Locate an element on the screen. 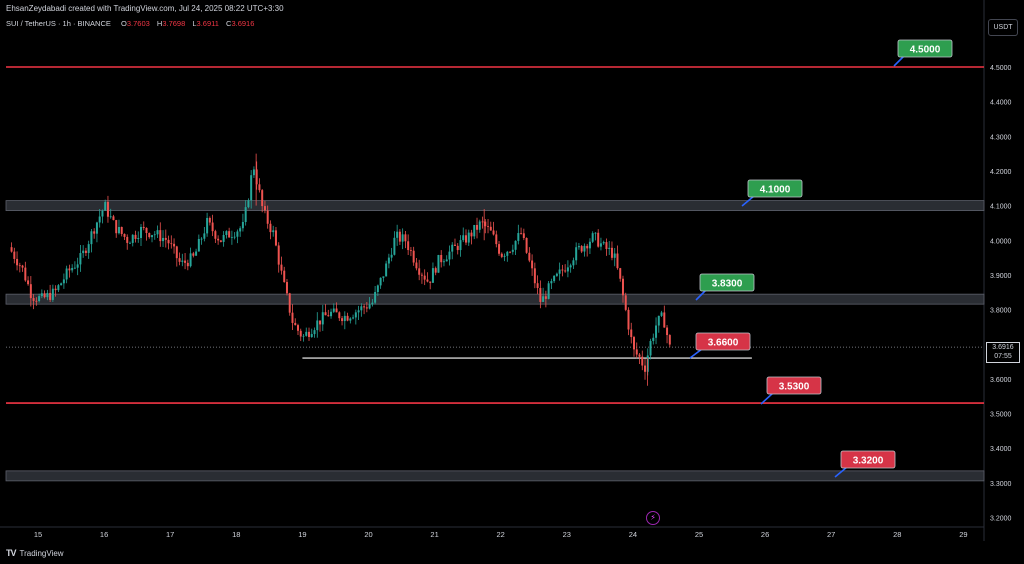 The width and height of the screenshot is (1024, 564). flash-icon: ⚡ is located at coordinates (653, 518).